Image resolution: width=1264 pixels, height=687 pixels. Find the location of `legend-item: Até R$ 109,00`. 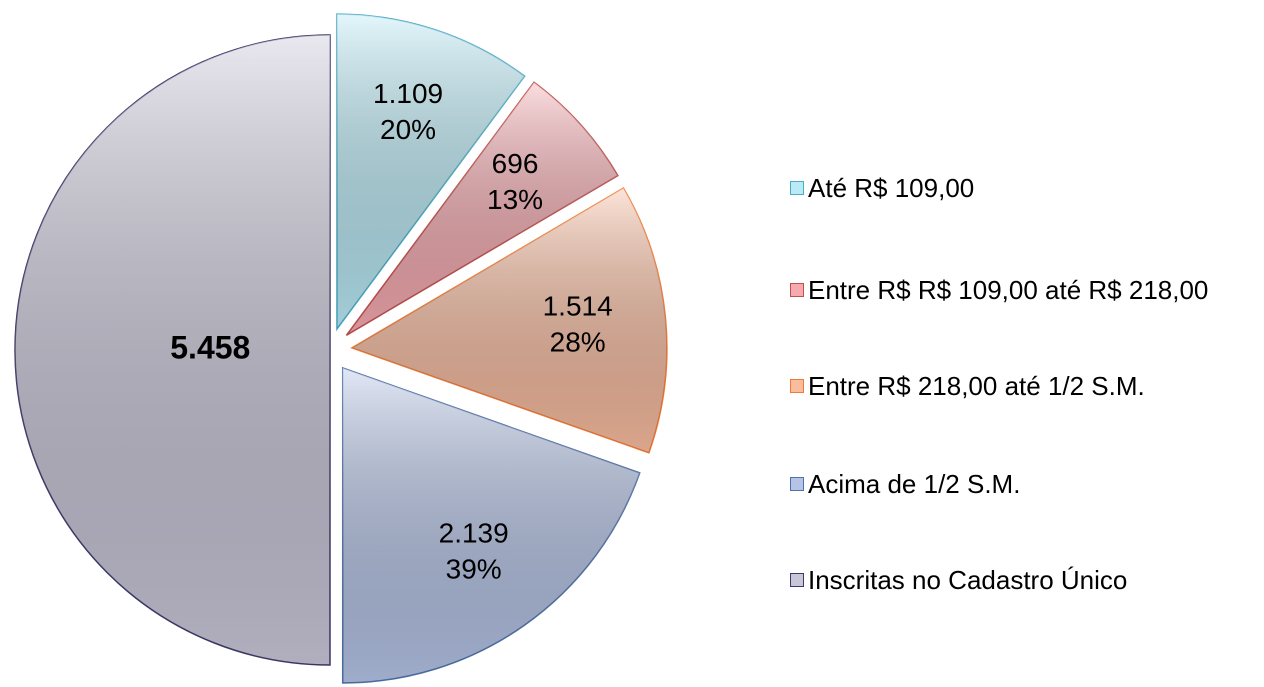

legend-item: Até R$ 109,00 is located at coordinates (1025, 188).